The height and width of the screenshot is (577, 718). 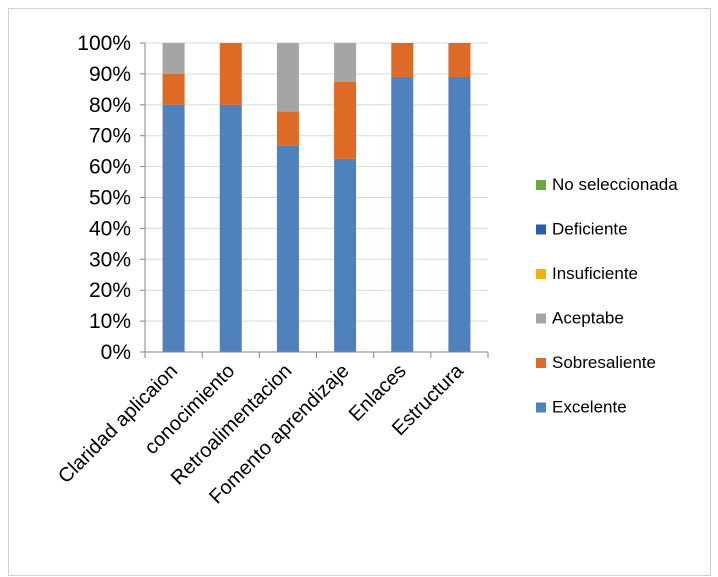 I want to click on y-tick-label: 60%, so click(x=110, y=167).